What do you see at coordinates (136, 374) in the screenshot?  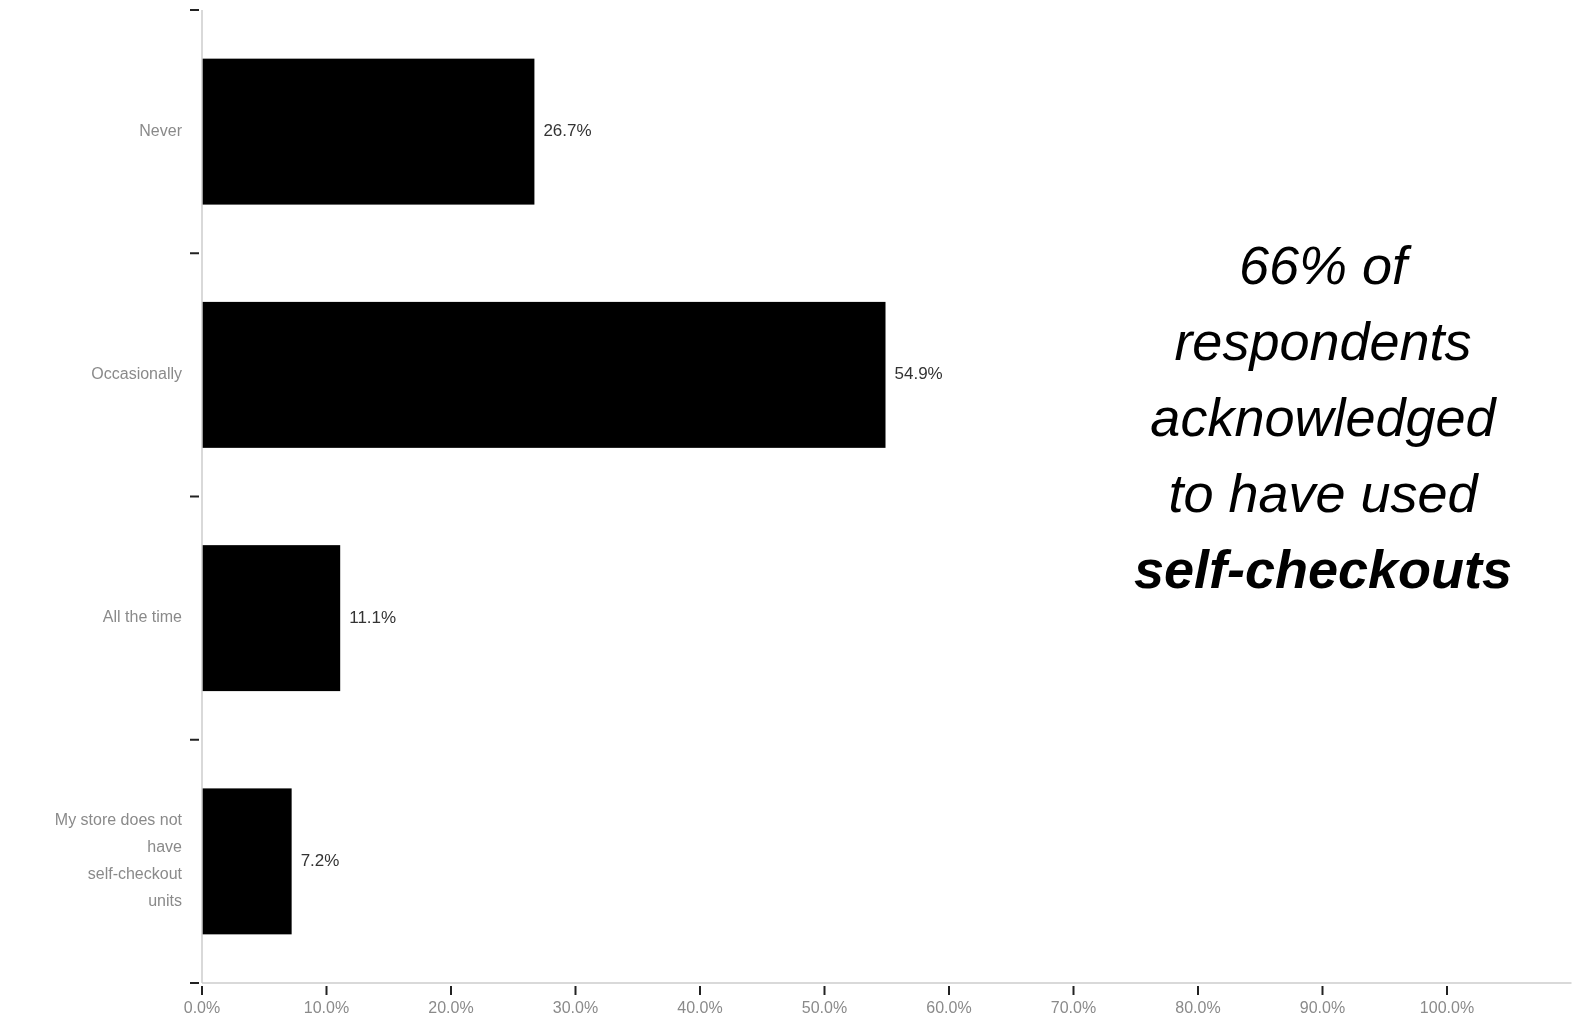 I see `y-tick-label: Occasionally` at bounding box center [136, 374].